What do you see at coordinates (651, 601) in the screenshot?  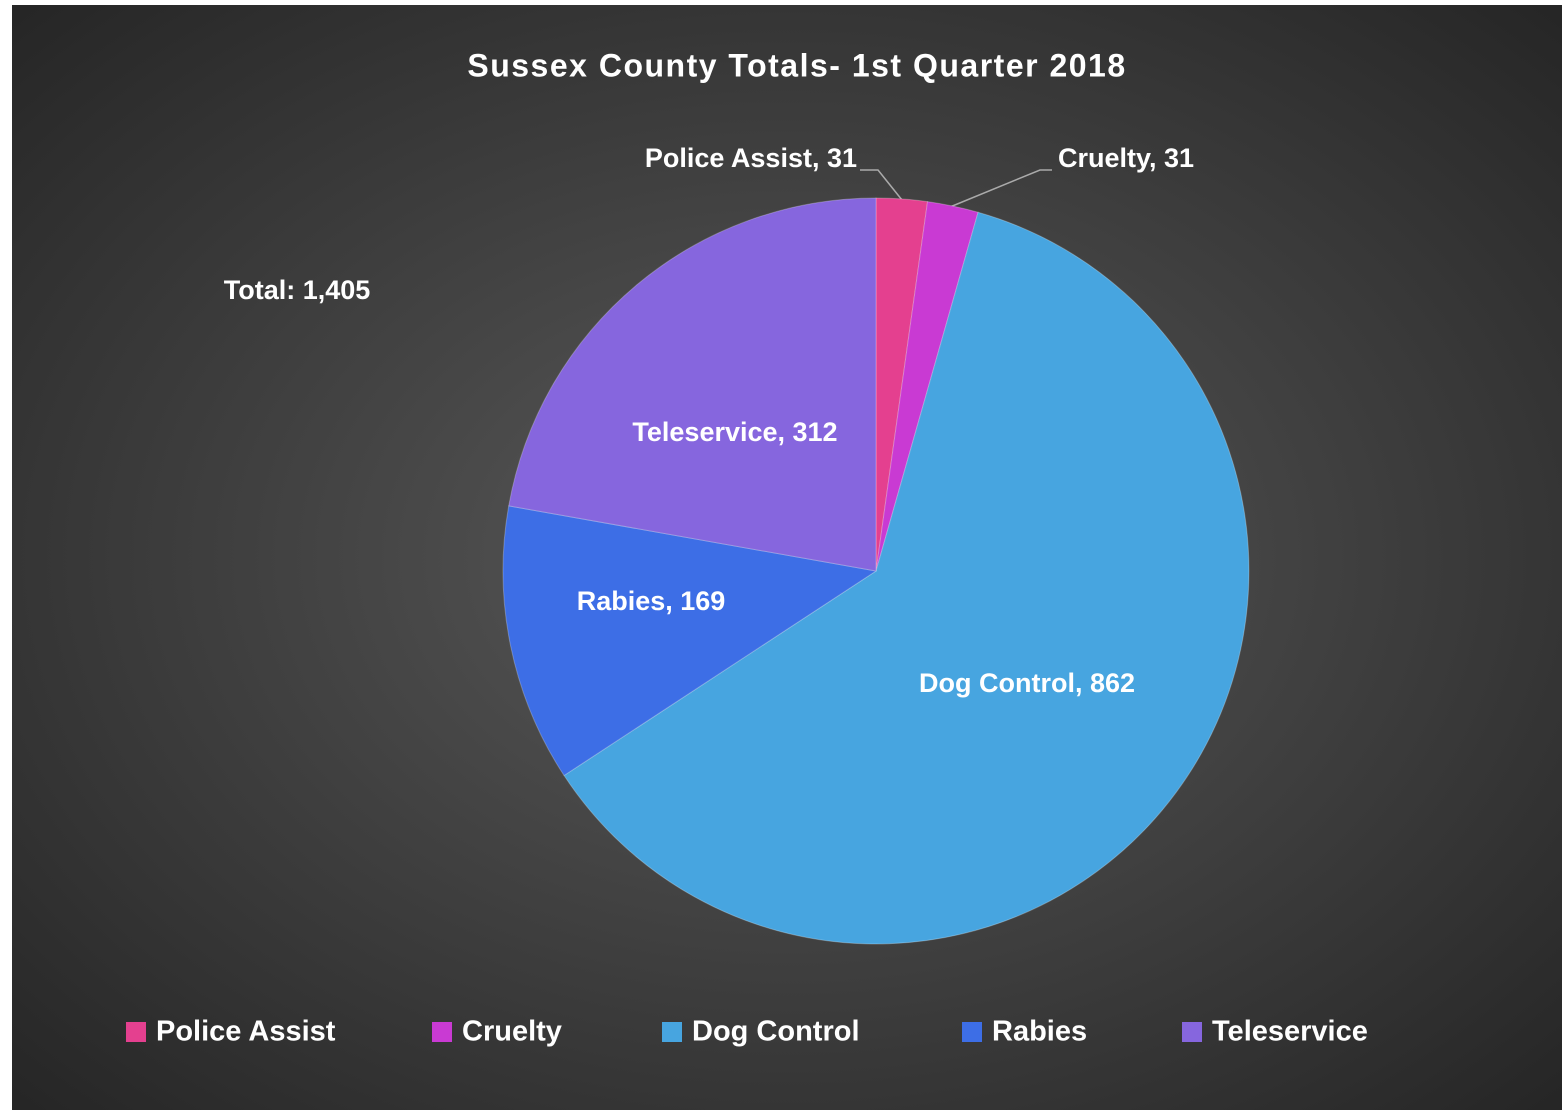 I see `data-label: Rabies, 169` at bounding box center [651, 601].